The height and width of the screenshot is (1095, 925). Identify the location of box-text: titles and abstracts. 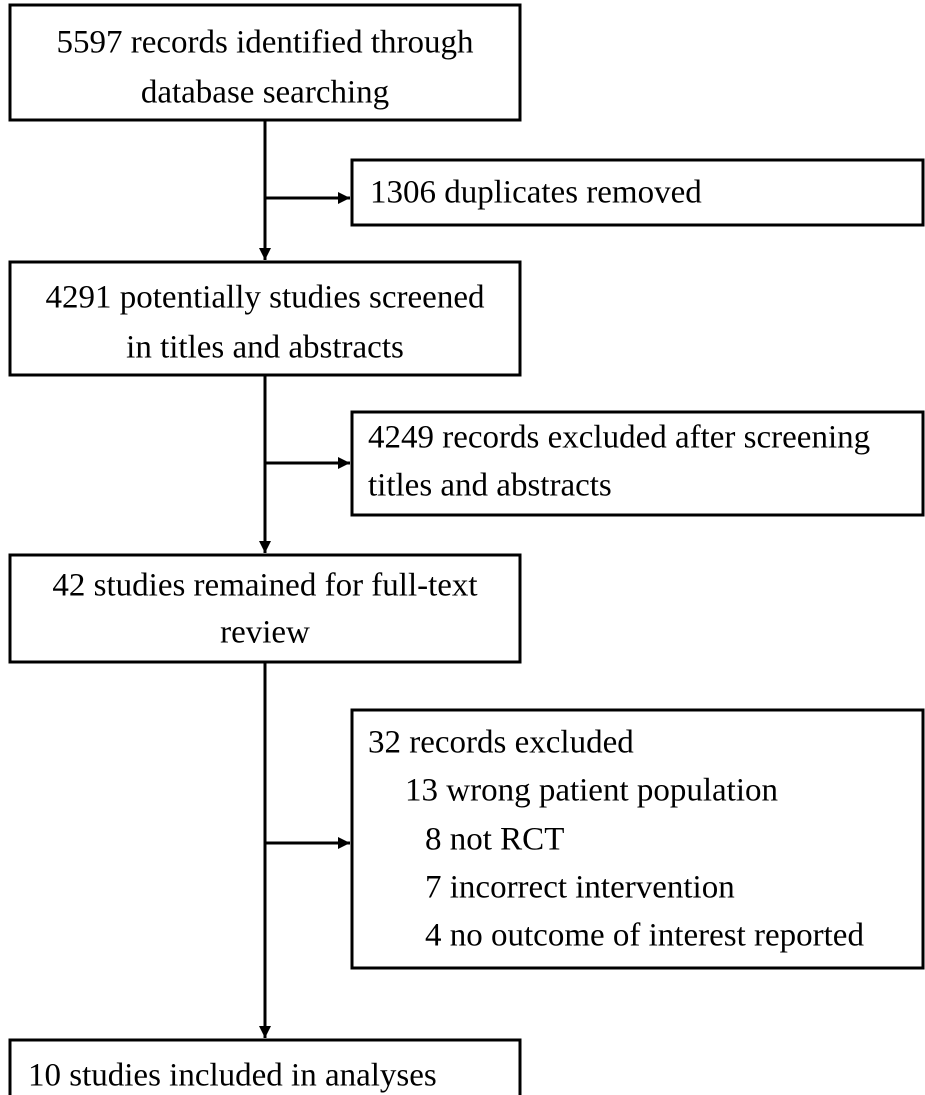
(490, 486).